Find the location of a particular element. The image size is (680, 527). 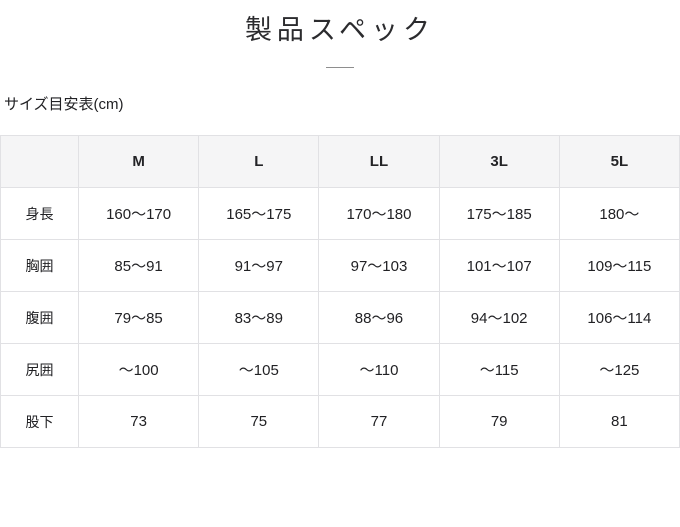

title-divider is located at coordinates (340, 67).